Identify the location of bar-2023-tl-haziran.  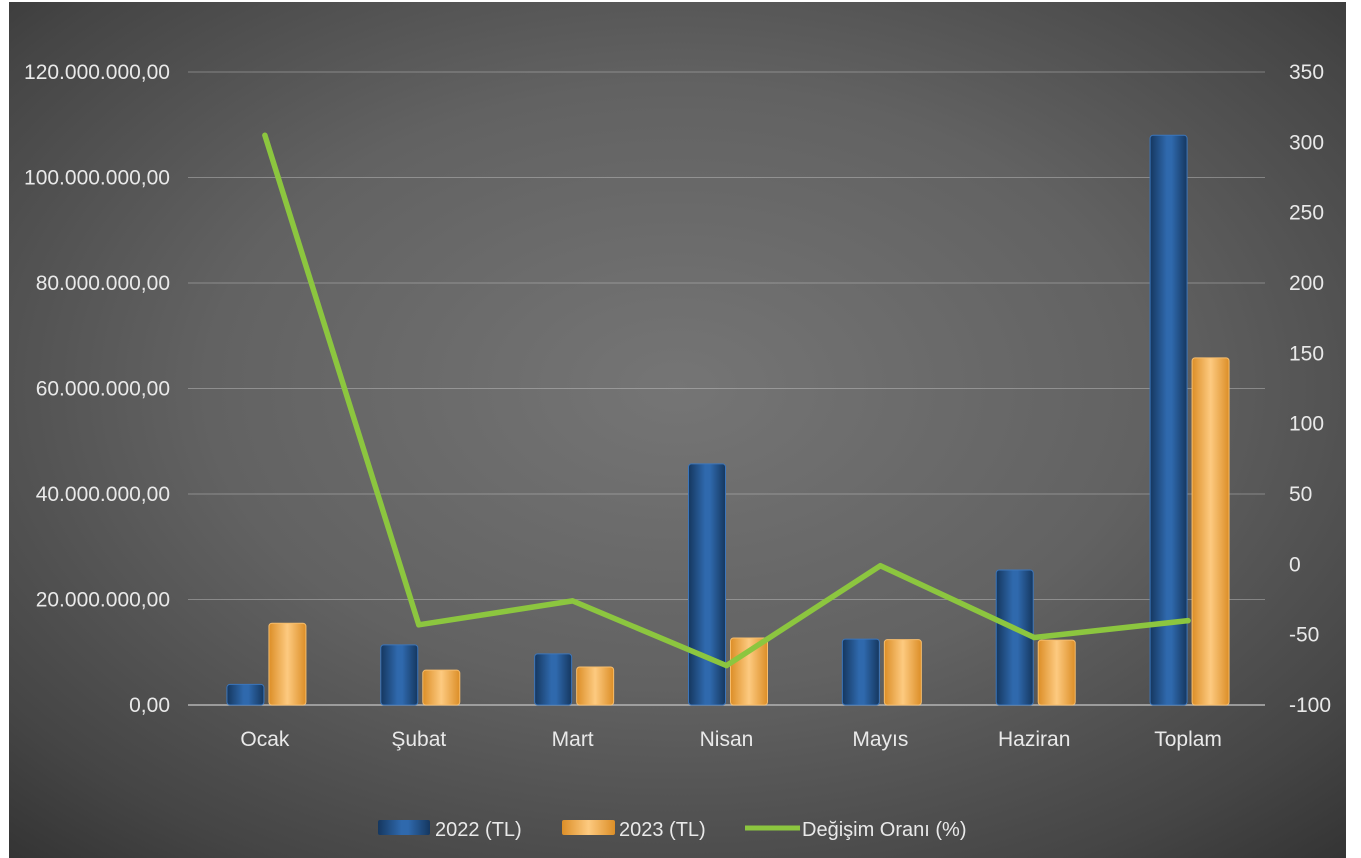
(1056, 672).